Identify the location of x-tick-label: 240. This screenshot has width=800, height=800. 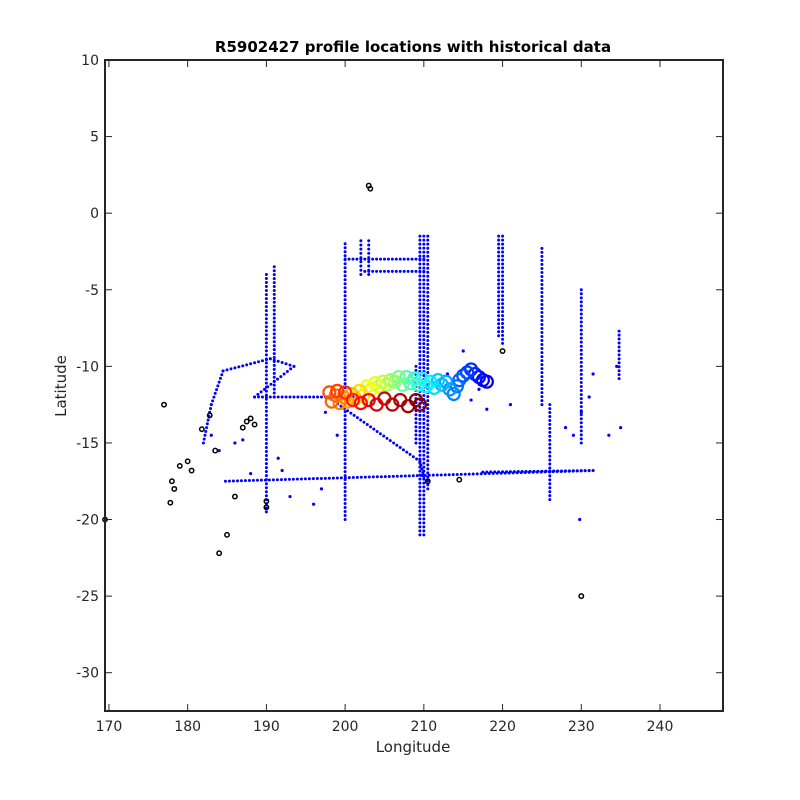
(660, 727).